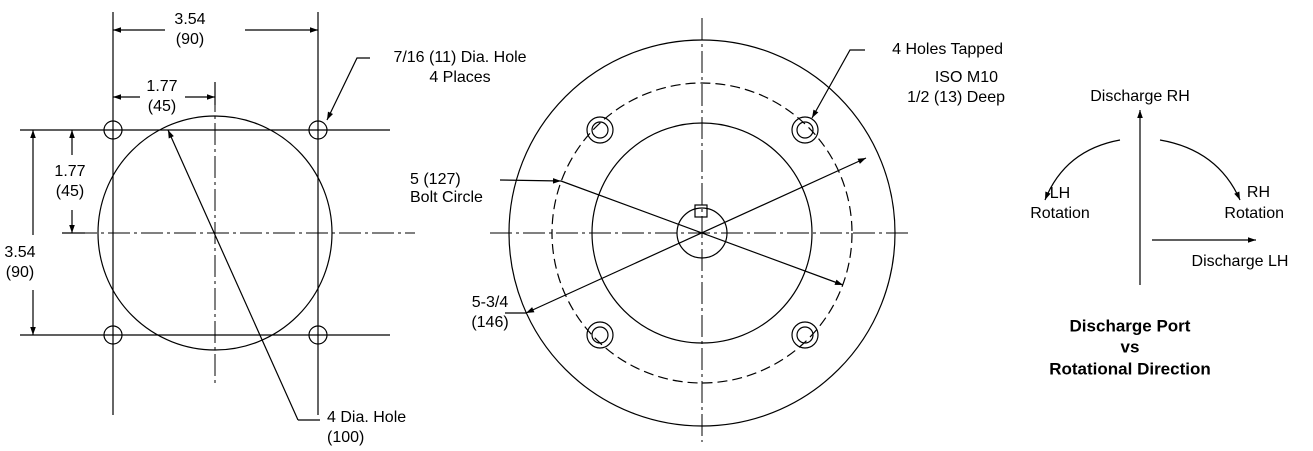 Image resolution: width=1313 pixels, height=451 pixels. I want to click on dim-text: (146), so click(489, 322).